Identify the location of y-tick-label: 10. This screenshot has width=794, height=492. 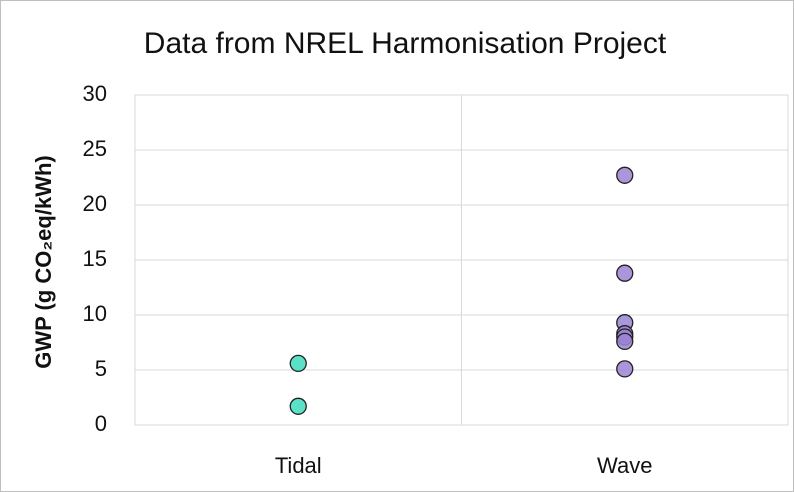
(95, 313).